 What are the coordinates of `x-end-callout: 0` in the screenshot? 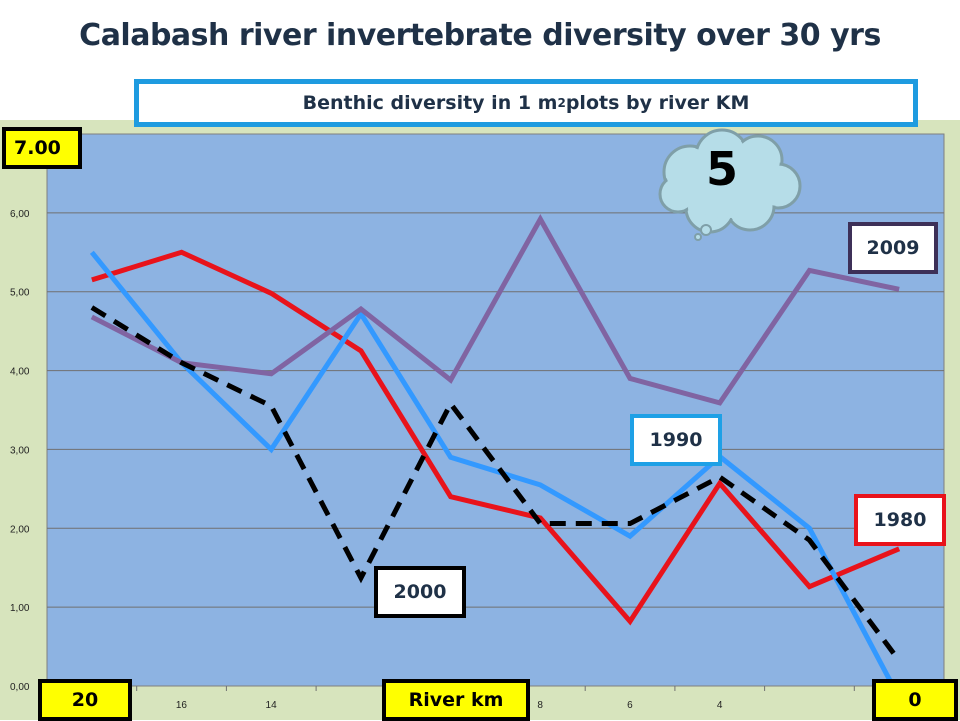 It's located at (915, 700).